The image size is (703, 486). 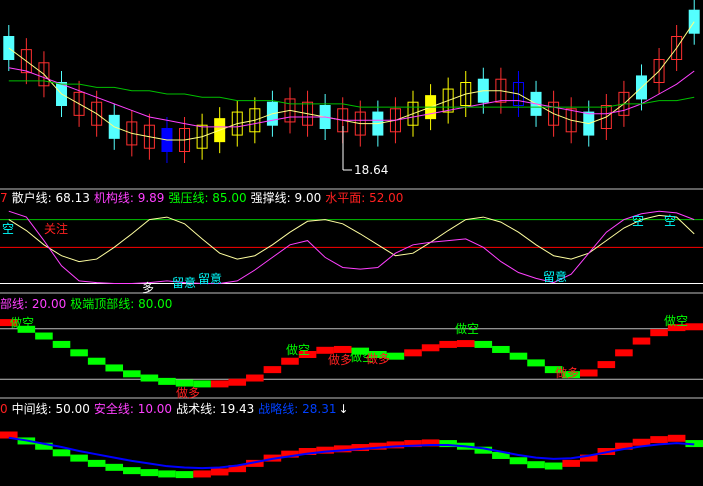 I want to click on indicator2-header: 部线: 20.00 极端顶部线: 80.00, so click(x=351, y=304).